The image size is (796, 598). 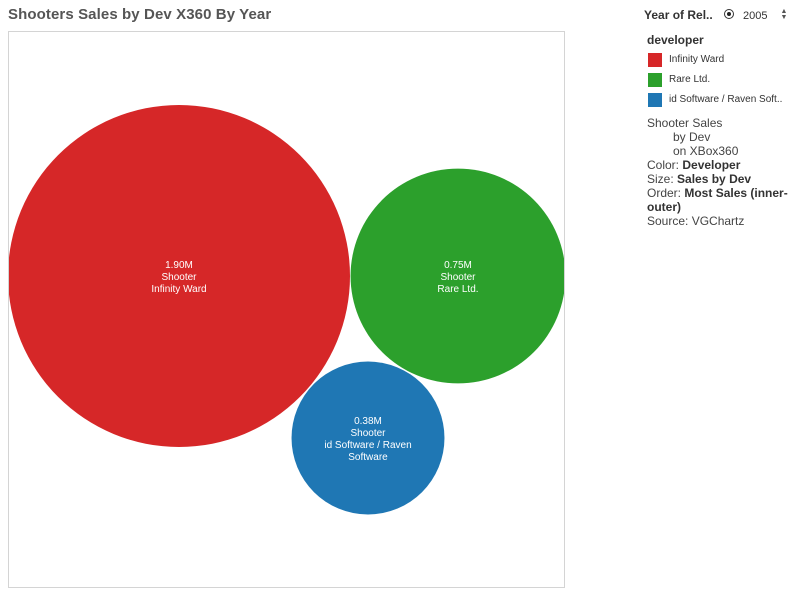 I want to click on year-spinner-icon: ▲ ▼, so click(x=784, y=14).